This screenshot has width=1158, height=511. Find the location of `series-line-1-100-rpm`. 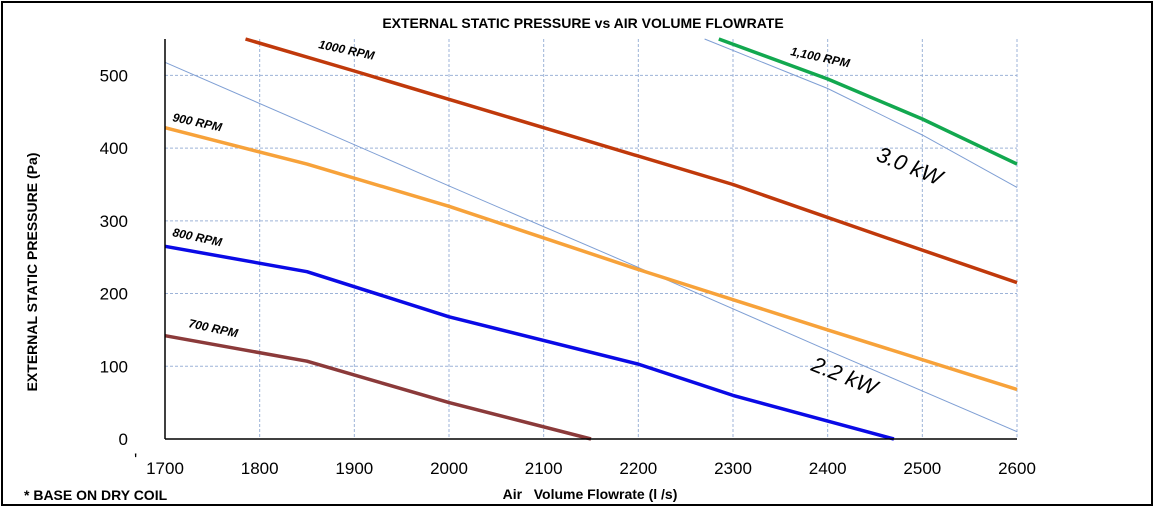

series-line-1-100-rpm is located at coordinates (868, 101).